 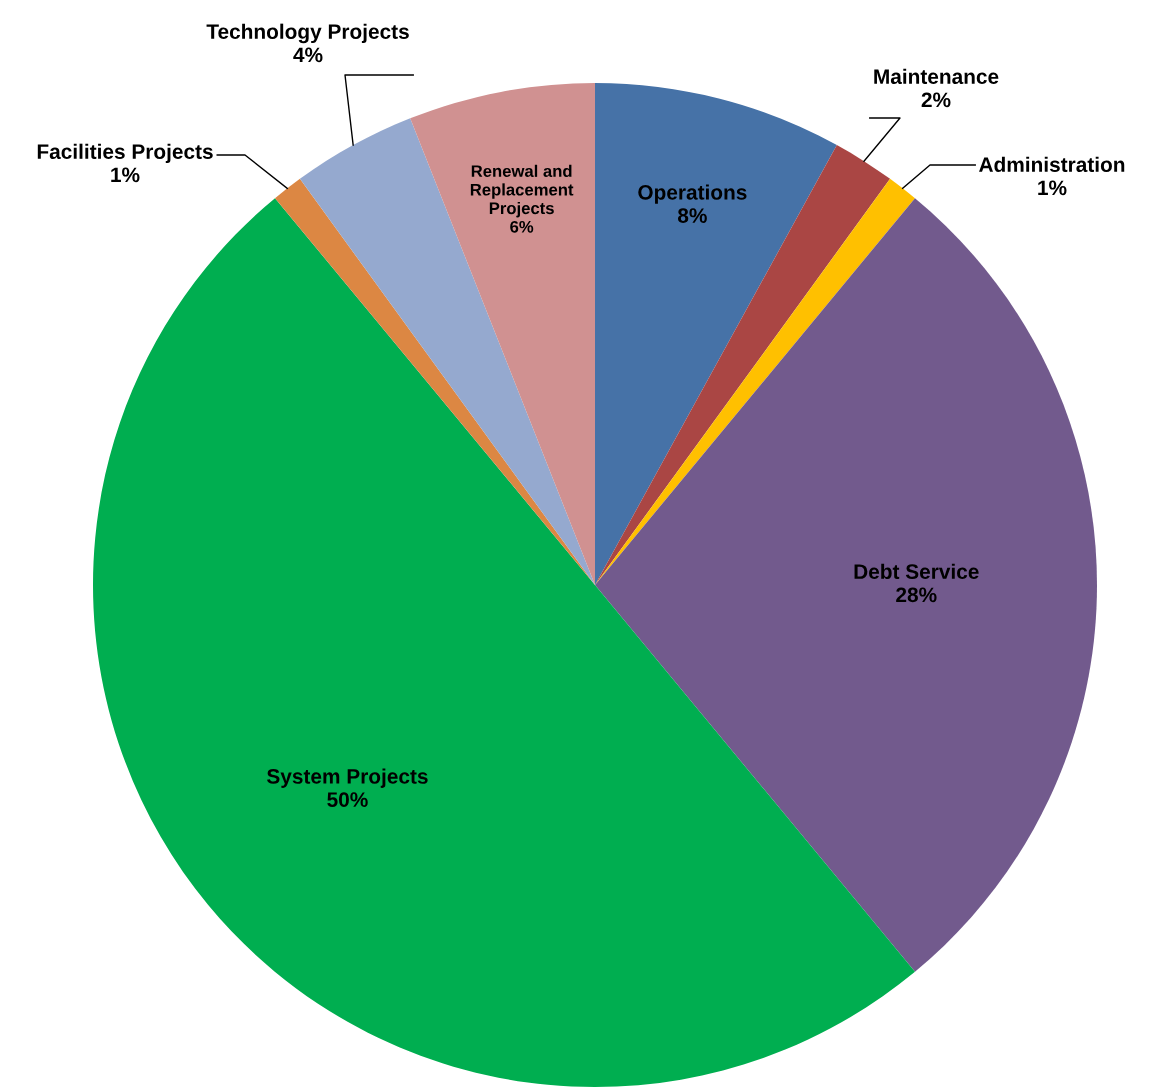 I want to click on slice-label: Administration, so click(x=1052, y=164).